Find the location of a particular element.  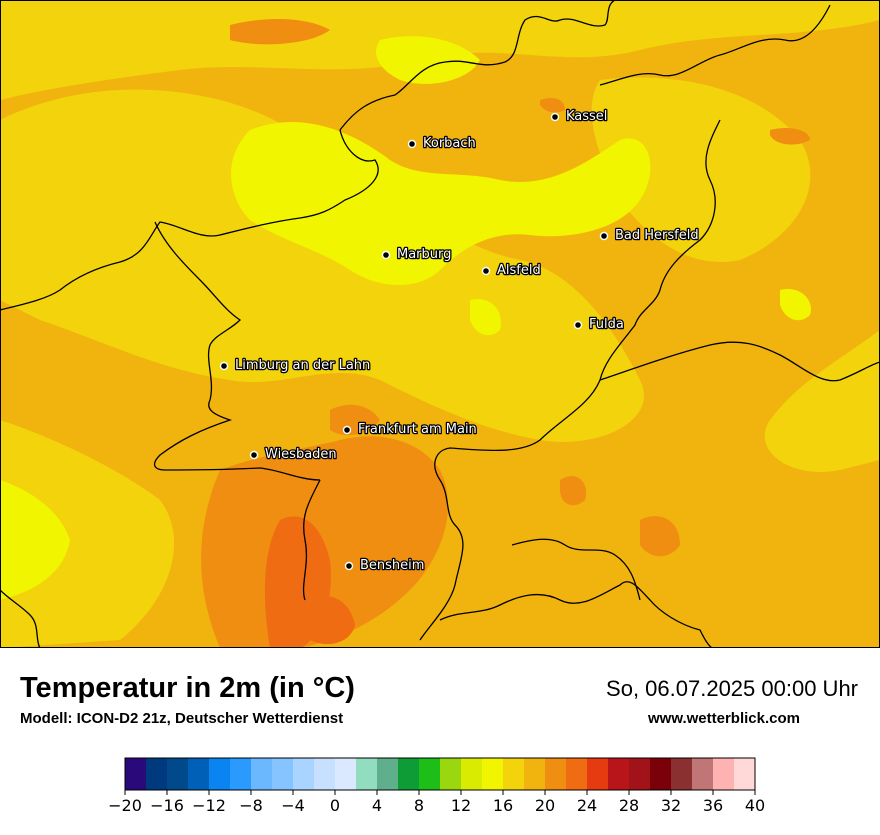

color-legend-tick-label: 4 is located at coordinates (377, 805).